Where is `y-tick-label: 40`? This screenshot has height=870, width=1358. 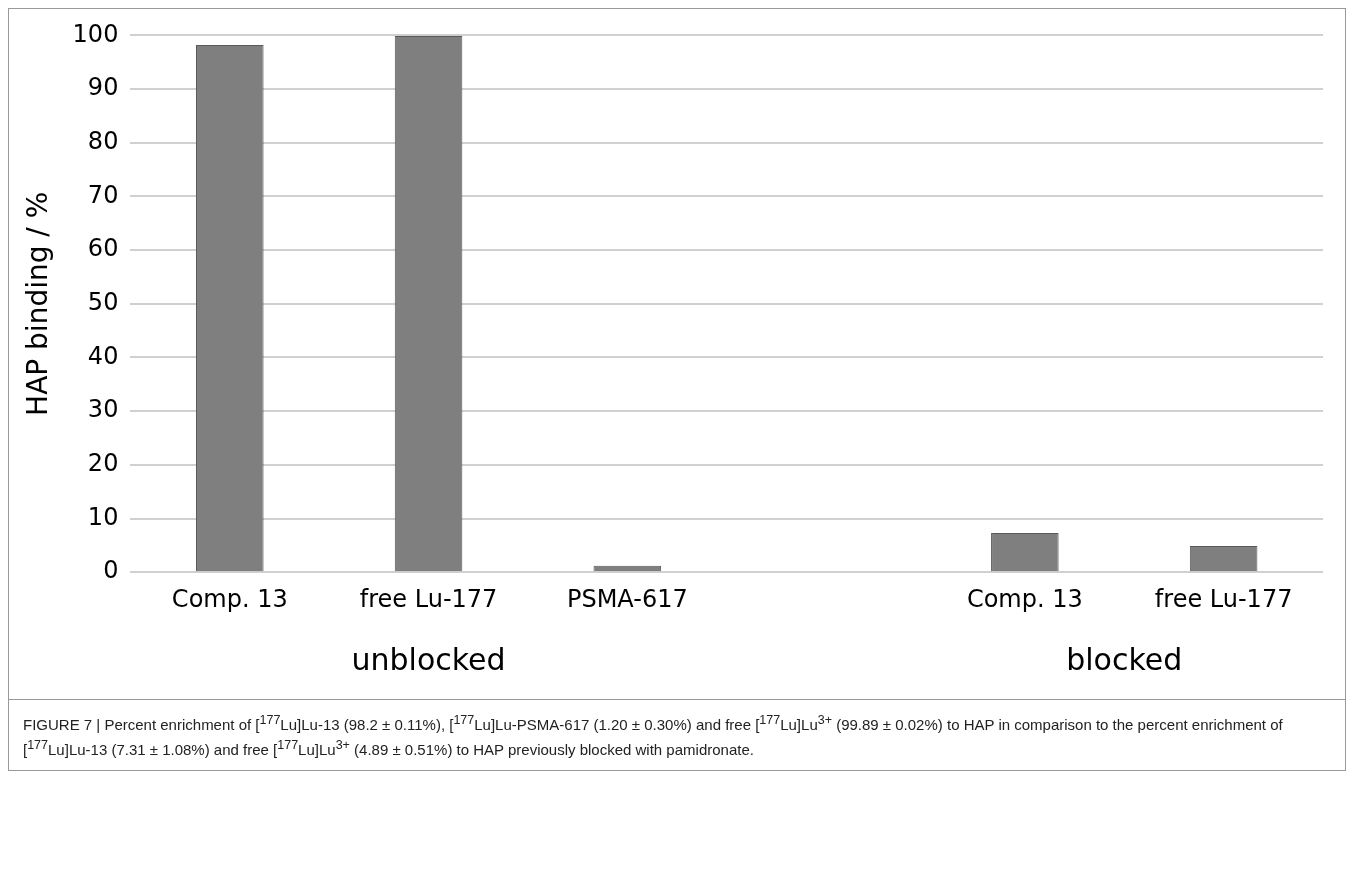
y-tick-label: 40 is located at coordinates (103, 355).